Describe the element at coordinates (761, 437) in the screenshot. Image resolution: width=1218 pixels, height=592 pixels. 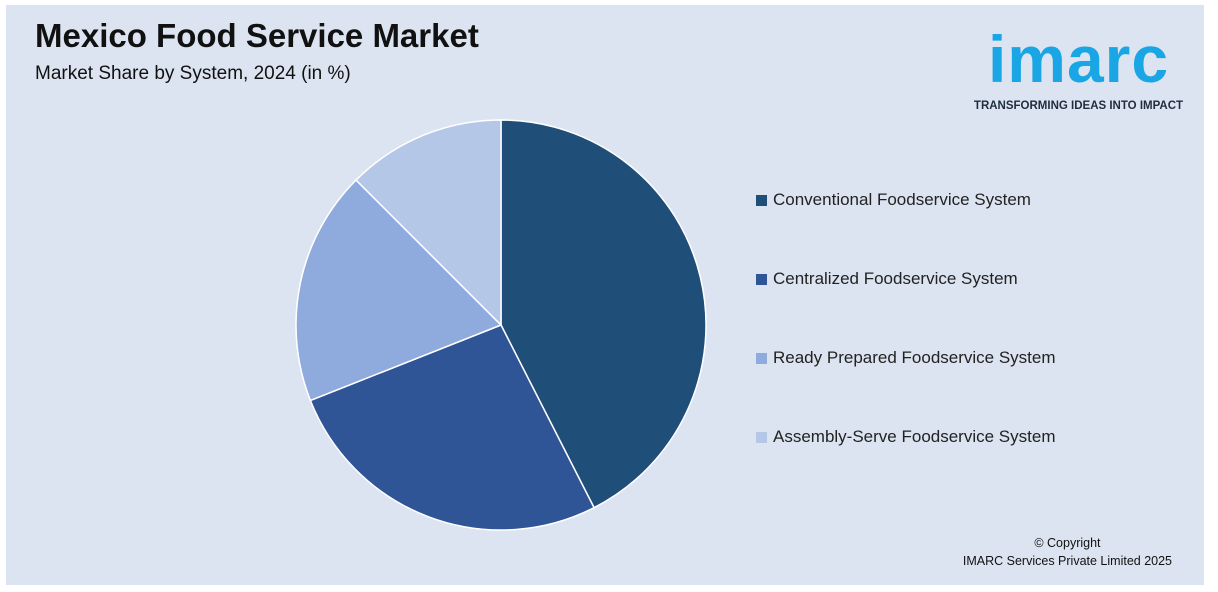
I see `legend-swatch-assembly-serve` at that location.